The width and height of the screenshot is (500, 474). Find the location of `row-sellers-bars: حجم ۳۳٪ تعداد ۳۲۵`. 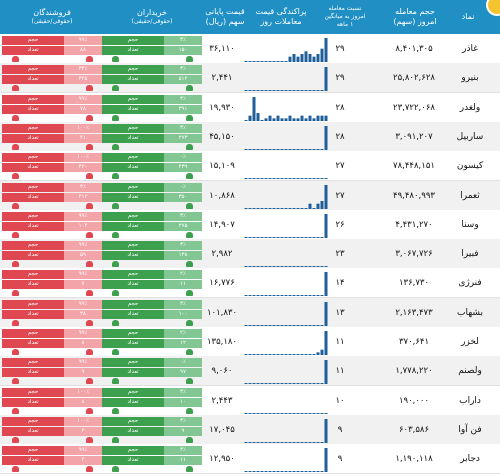

row-sellers-bars: حجم ۳۳٪ تعداد ۳۲۵ is located at coordinates (52, 78).